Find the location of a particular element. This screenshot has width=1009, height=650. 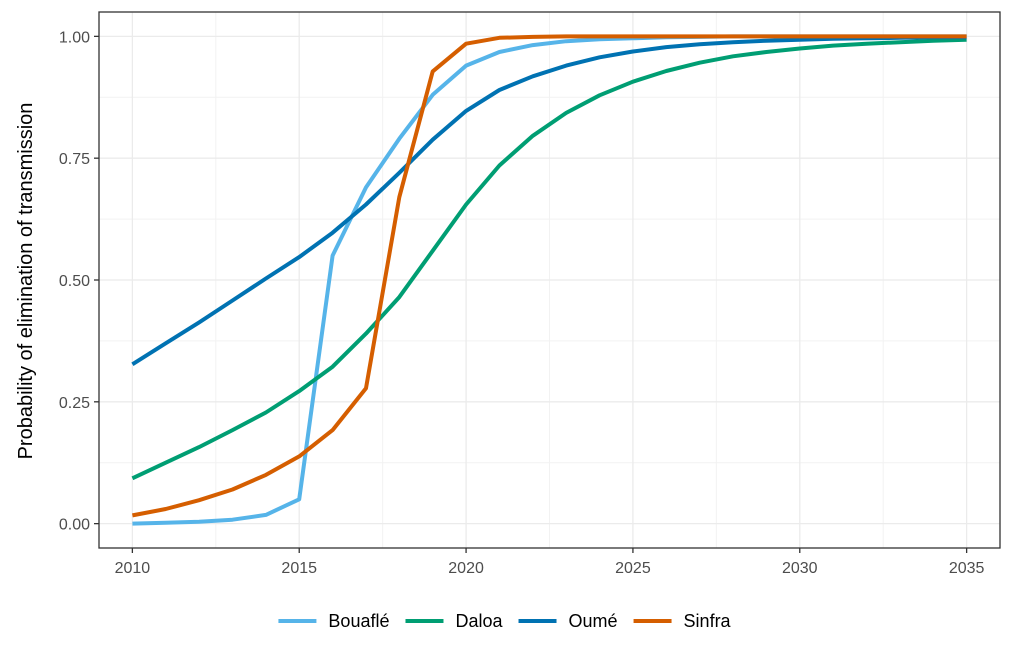

x-axis: 2010 2015 2020 2025 2030 2035 is located at coordinates (550, 562).